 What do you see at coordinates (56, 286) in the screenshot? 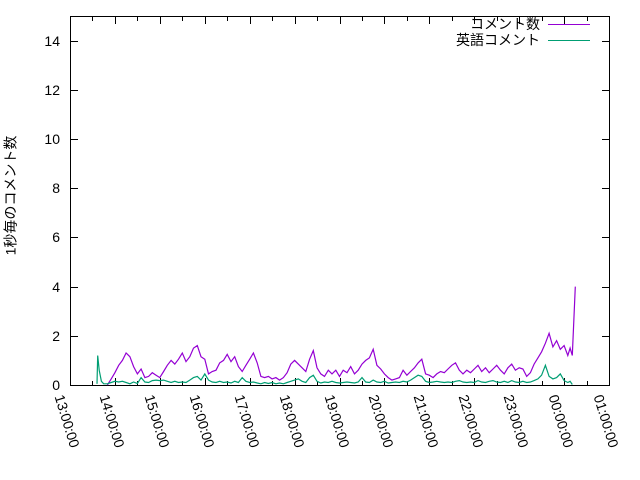
I see `y-tick-label: 4` at bounding box center [56, 286].